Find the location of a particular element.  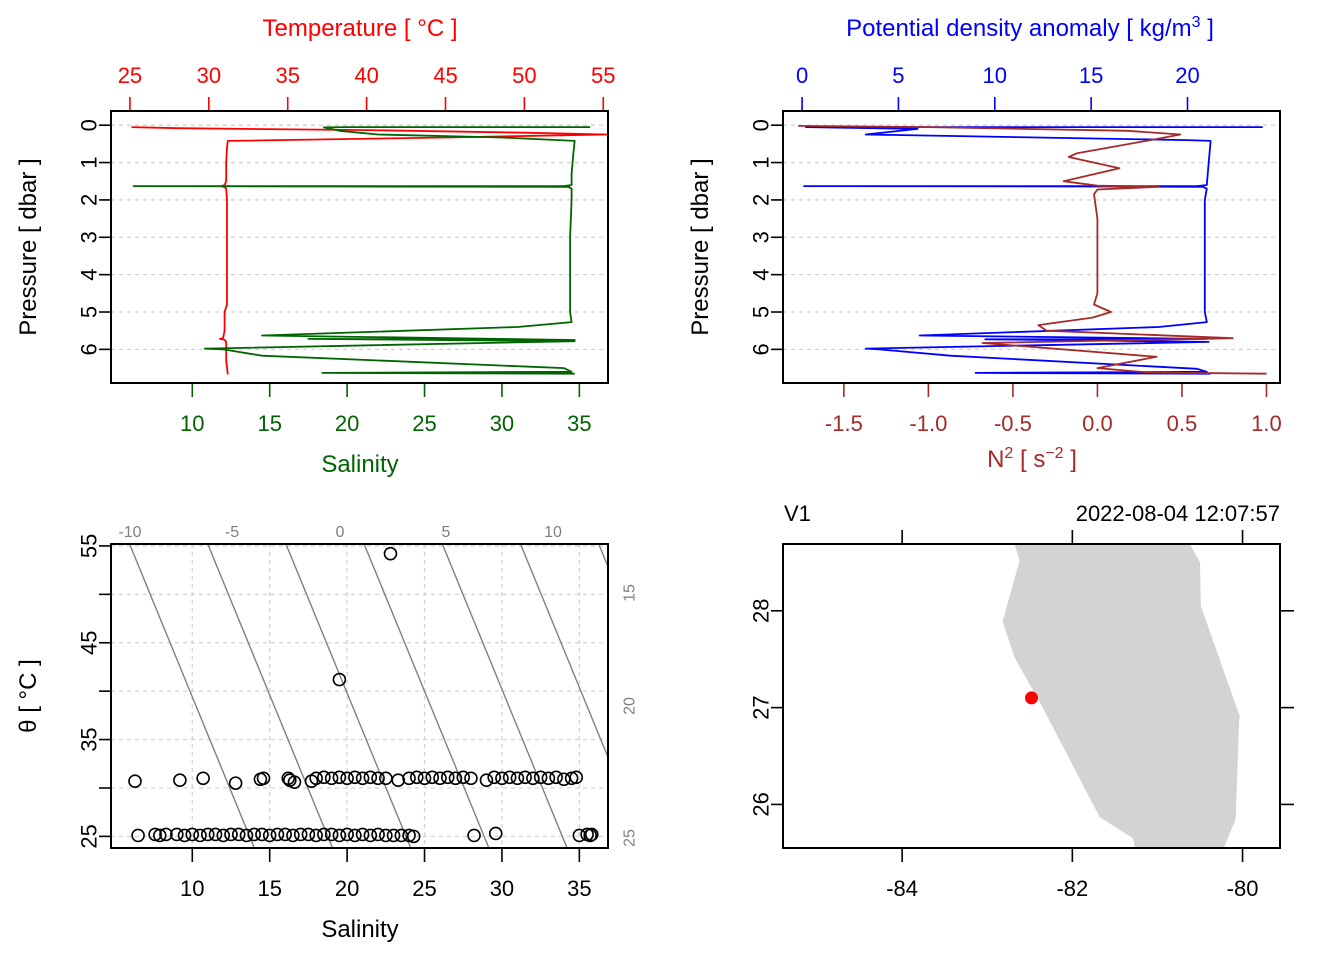

isopycnal-lines is located at coordinates (368, 696).